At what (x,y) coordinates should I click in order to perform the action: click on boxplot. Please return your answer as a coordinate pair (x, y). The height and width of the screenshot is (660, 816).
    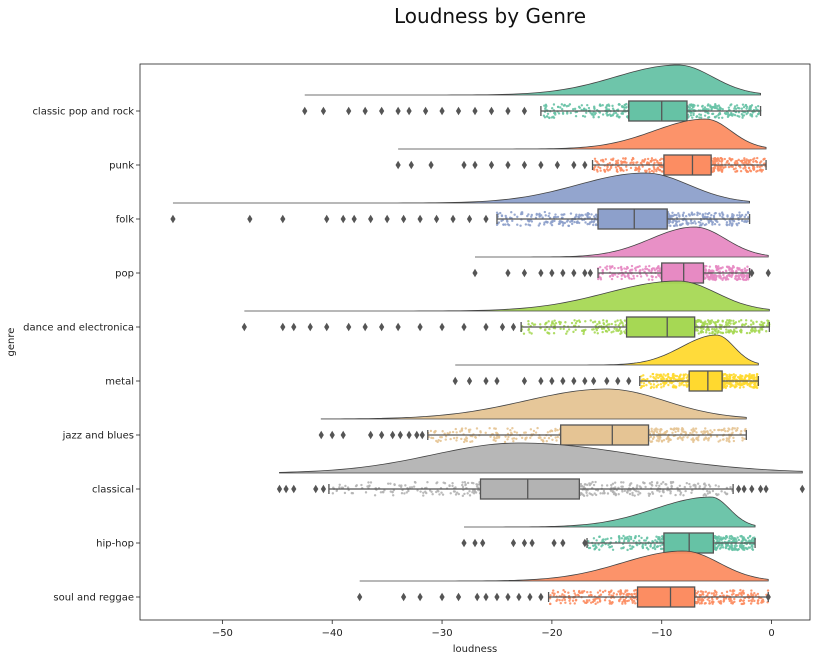
    Looking at the image, I should click on (623, 219).